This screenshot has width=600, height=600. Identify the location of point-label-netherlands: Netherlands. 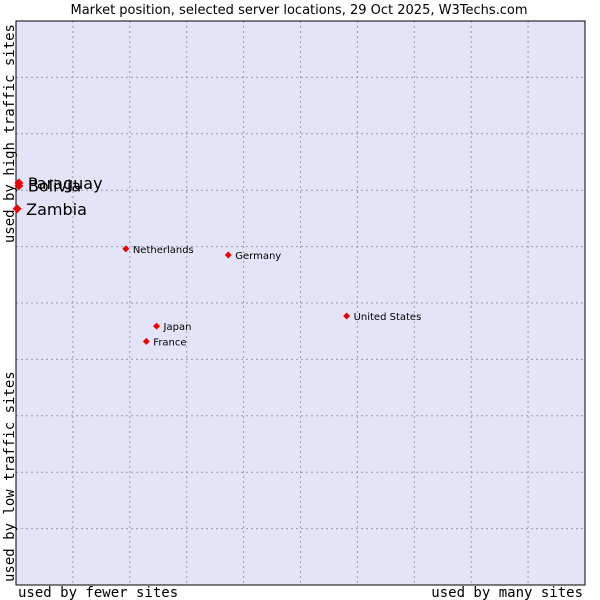
(163, 250).